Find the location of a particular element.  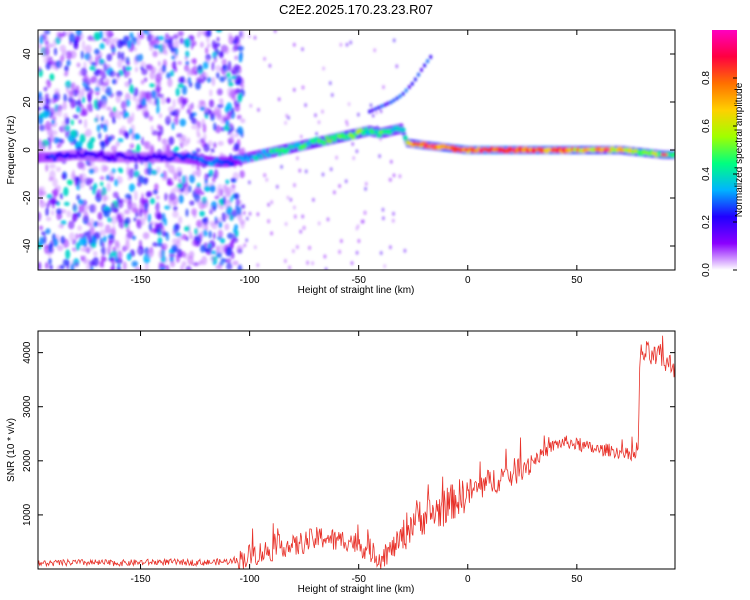

branch-blob is located at coordinates (376, 109).